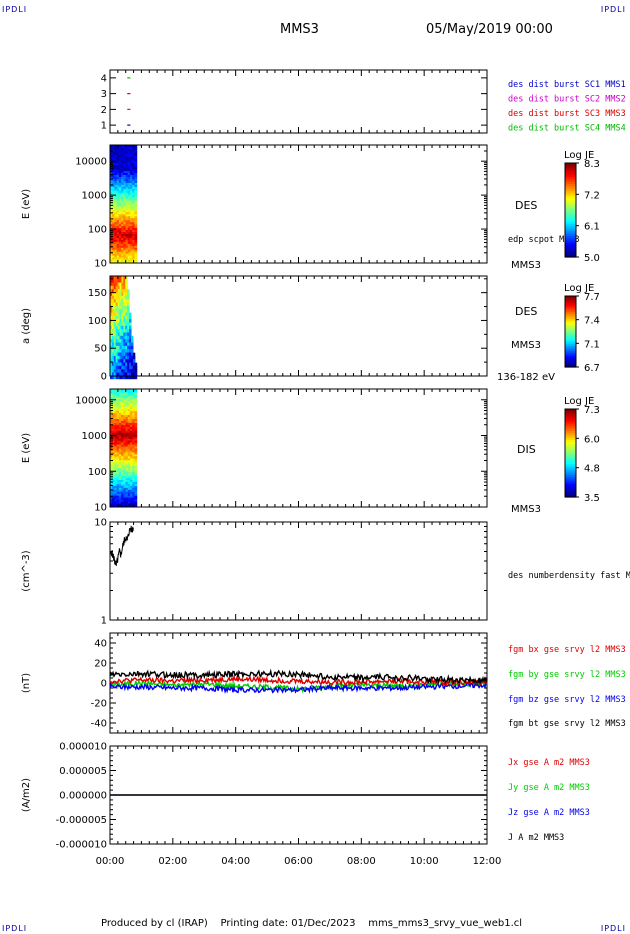 Image resolution: width=630 pixels, height=934 pixels. Describe the element at coordinates (569, 576) in the screenshot. I see `density-legend: des numberdensity fast MMS3` at that location.